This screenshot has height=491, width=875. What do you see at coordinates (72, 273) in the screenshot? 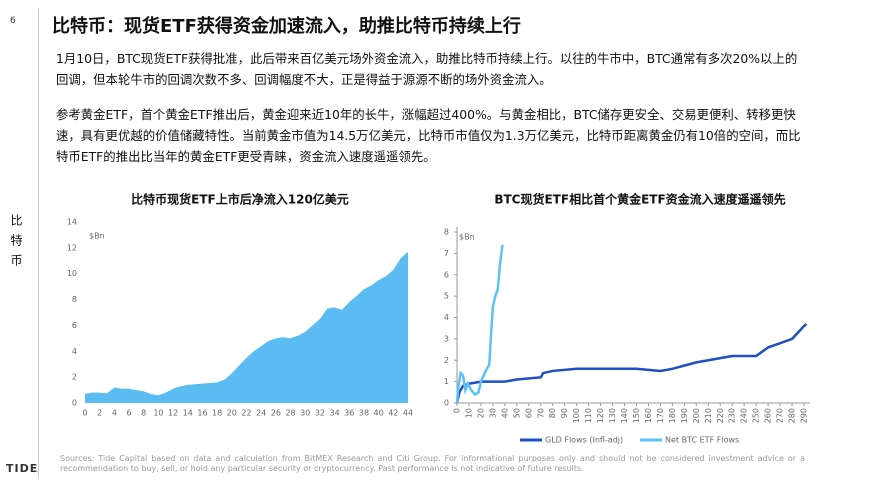
I see `y-tick-label: 10` at bounding box center [72, 273].